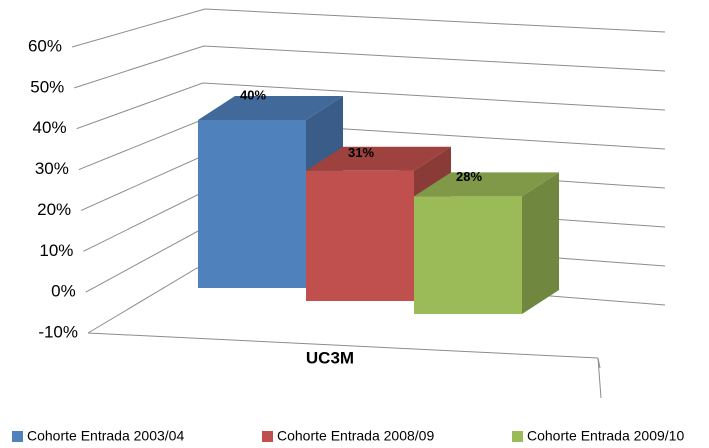 The height and width of the screenshot is (448, 709). What do you see at coordinates (355, 436) in the screenshot?
I see `legend-label: Cohorte Entrada 2008/09` at bounding box center [355, 436].